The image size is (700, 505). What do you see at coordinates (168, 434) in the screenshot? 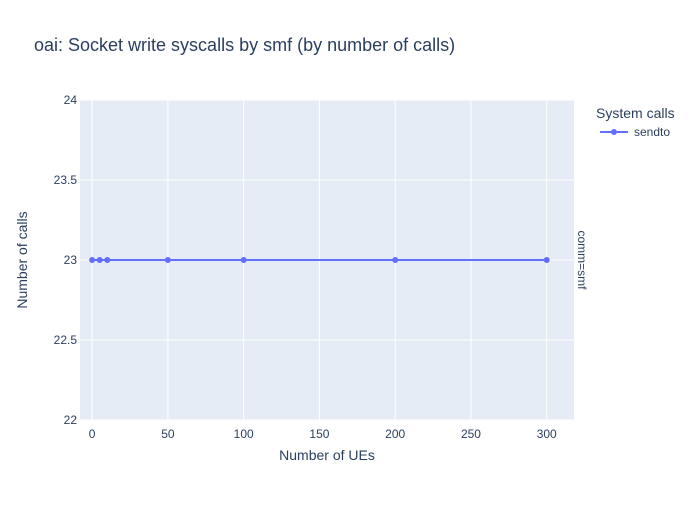
I see `x-tick-label: 50` at bounding box center [168, 434].